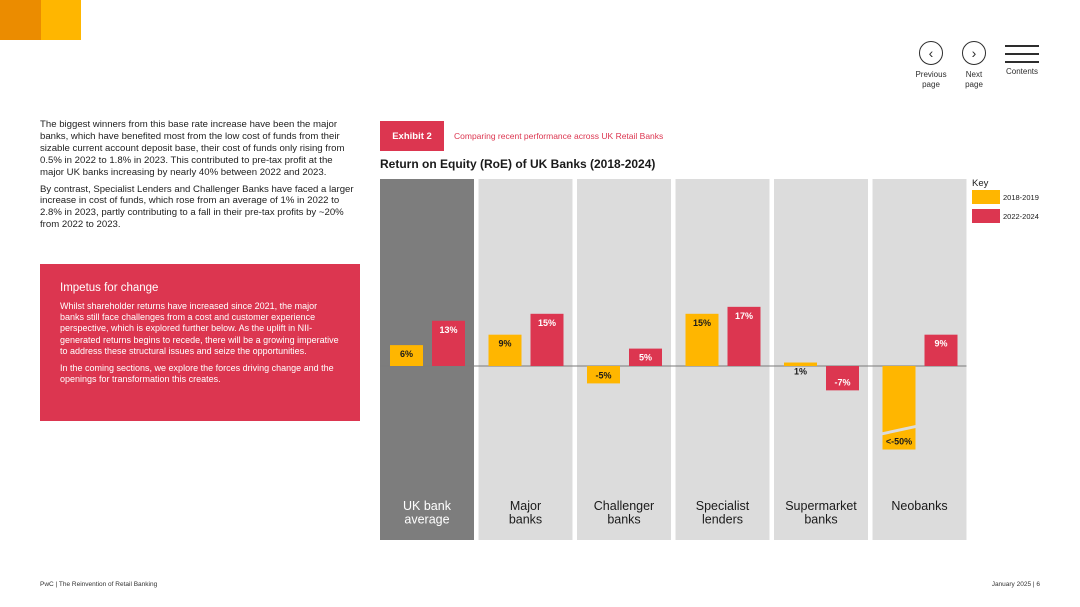 The height and width of the screenshot is (607, 1080). I want to click on data-label-0-5: <-50%, so click(899, 442).